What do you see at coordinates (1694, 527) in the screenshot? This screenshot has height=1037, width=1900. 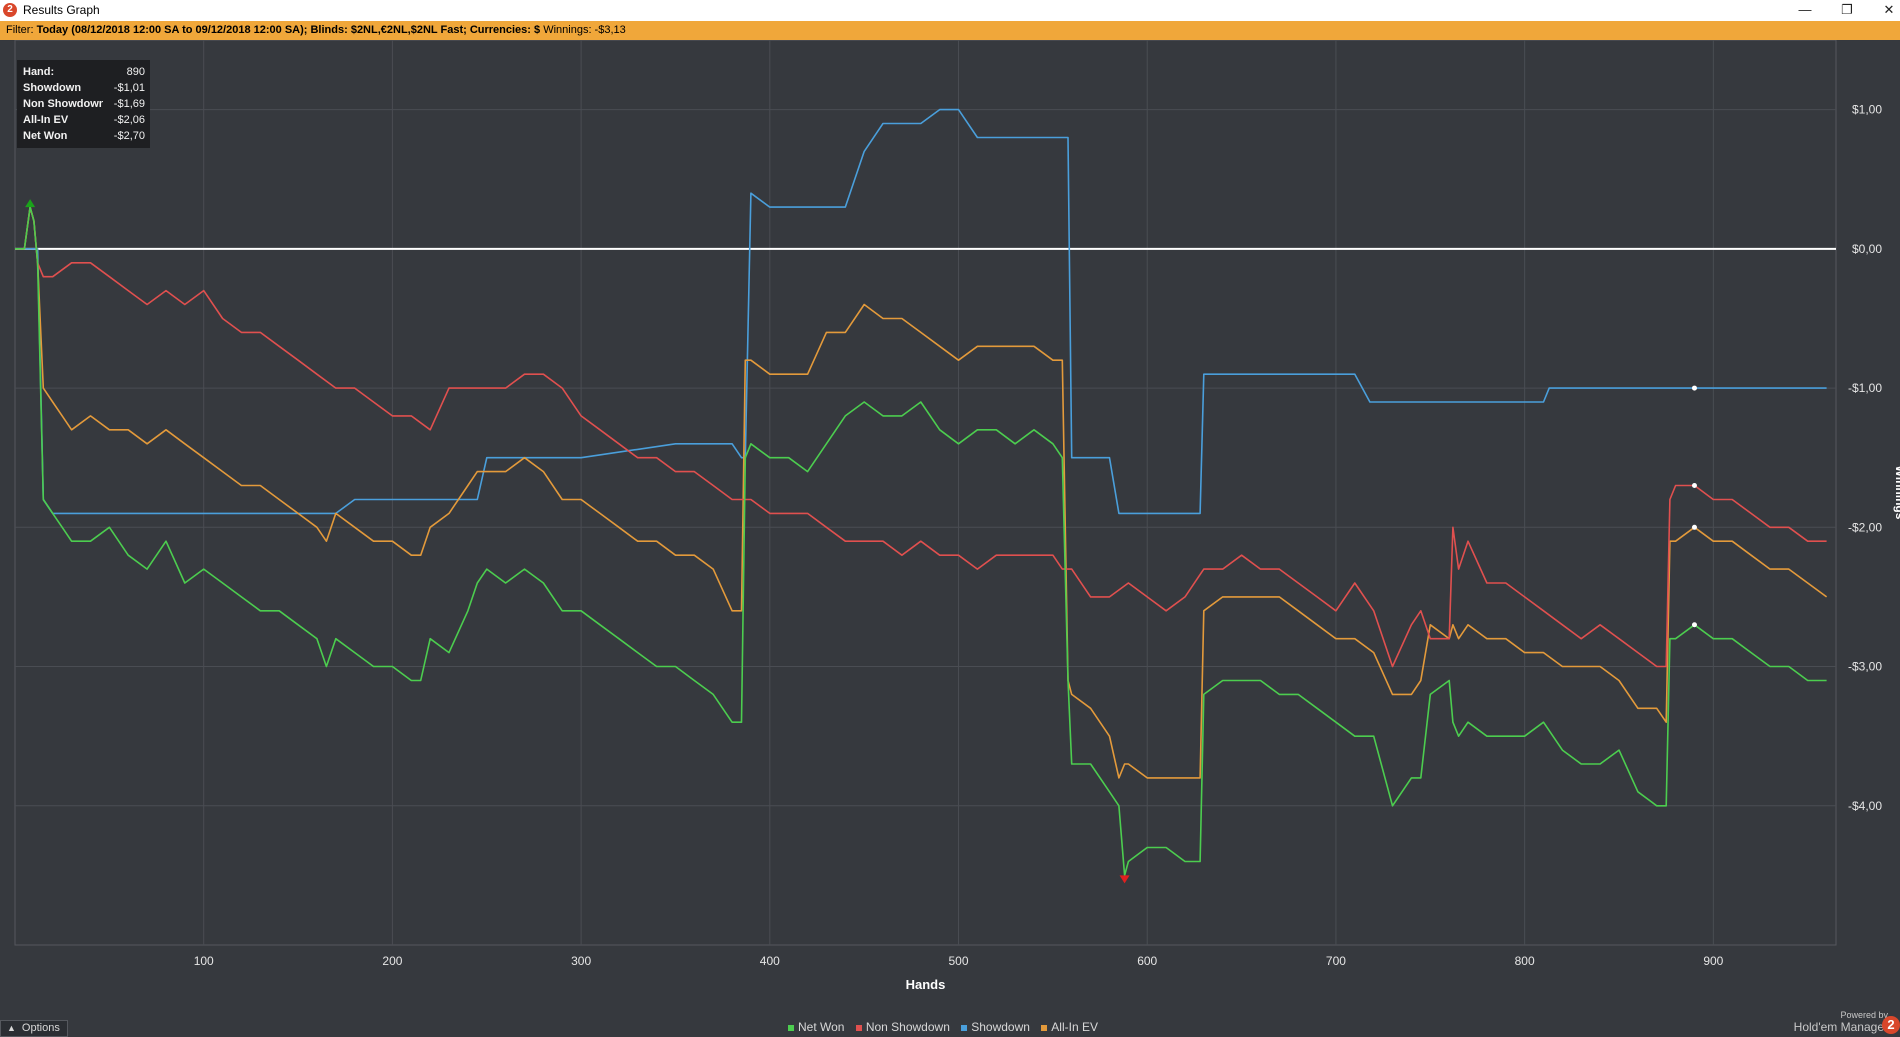 I see `hover-marker-all-in-ev` at bounding box center [1694, 527].